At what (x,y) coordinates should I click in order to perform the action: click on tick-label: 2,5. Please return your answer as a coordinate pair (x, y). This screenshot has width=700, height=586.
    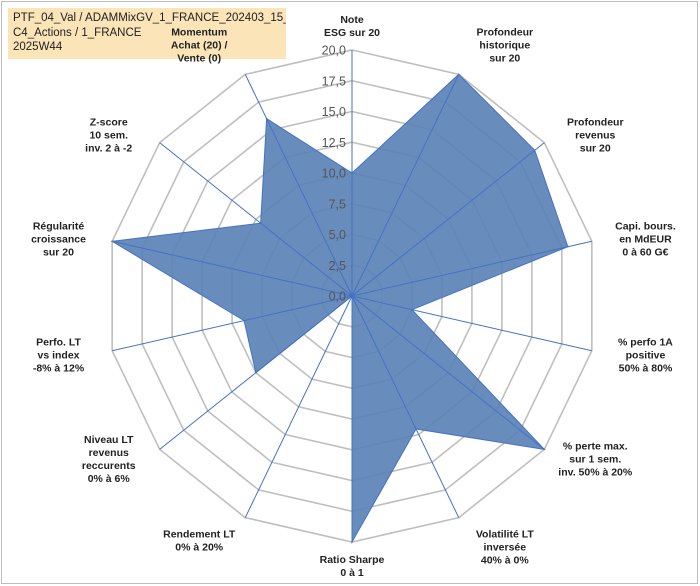
    Looking at the image, I should click on (337, 266).